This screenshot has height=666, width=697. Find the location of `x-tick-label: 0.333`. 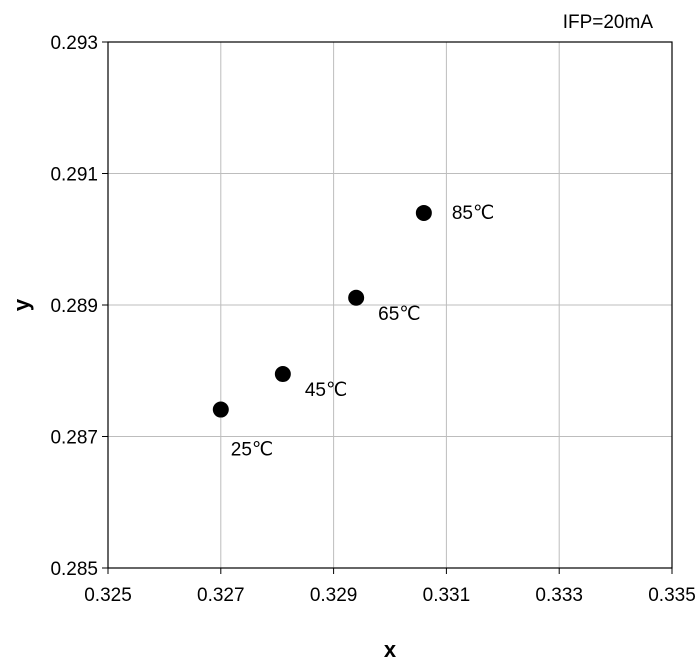

x-tick-label: 0.333 is located at coordinates (559, 595).